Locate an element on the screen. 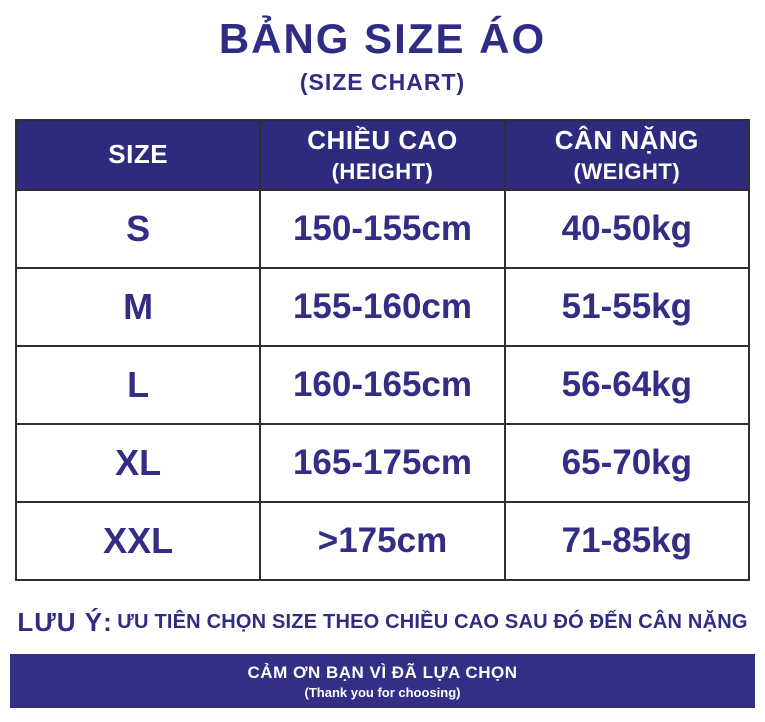 The width and height of the screenshot is (765, 722). header-label-size: SIZE is located at coordinates (138, 154).